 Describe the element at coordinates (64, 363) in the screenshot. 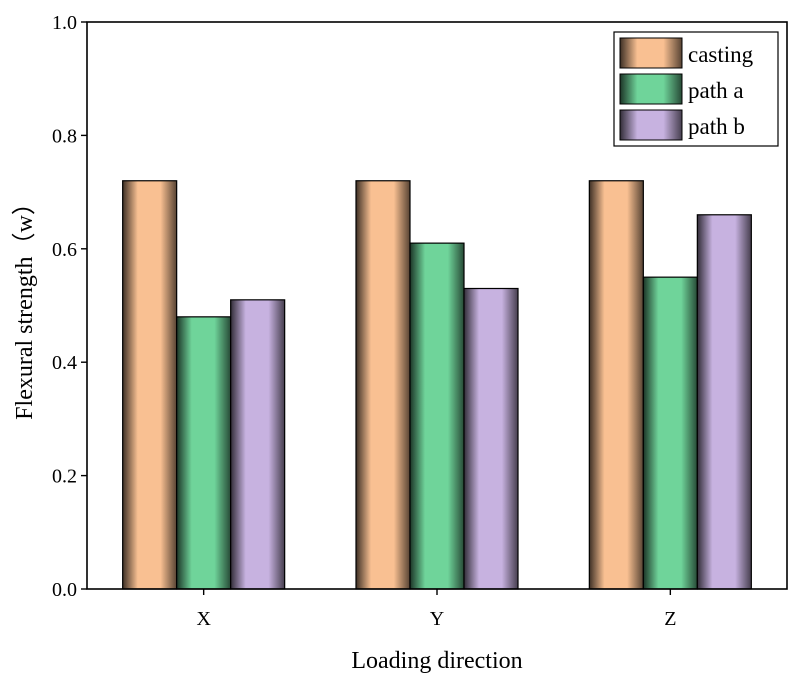

I see `y-tick-label: 0.4` at that location.